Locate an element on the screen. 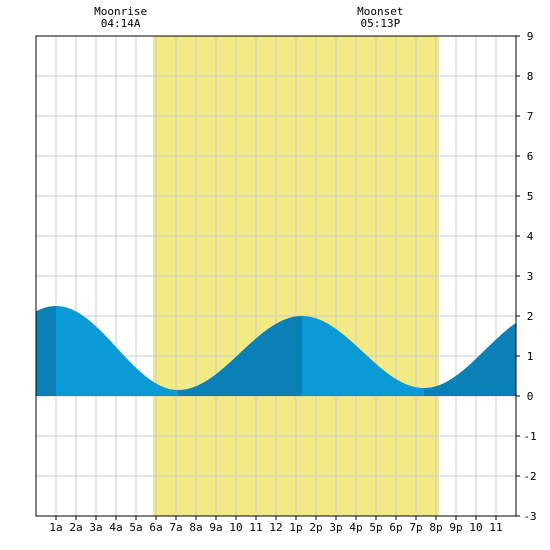 The width and height of the screenshot is (550, 550). y-axis-ticks: 9 8 7 6 5 4 3 2 1 0 -1 -2 -3 is located at coordinates (526, 276).